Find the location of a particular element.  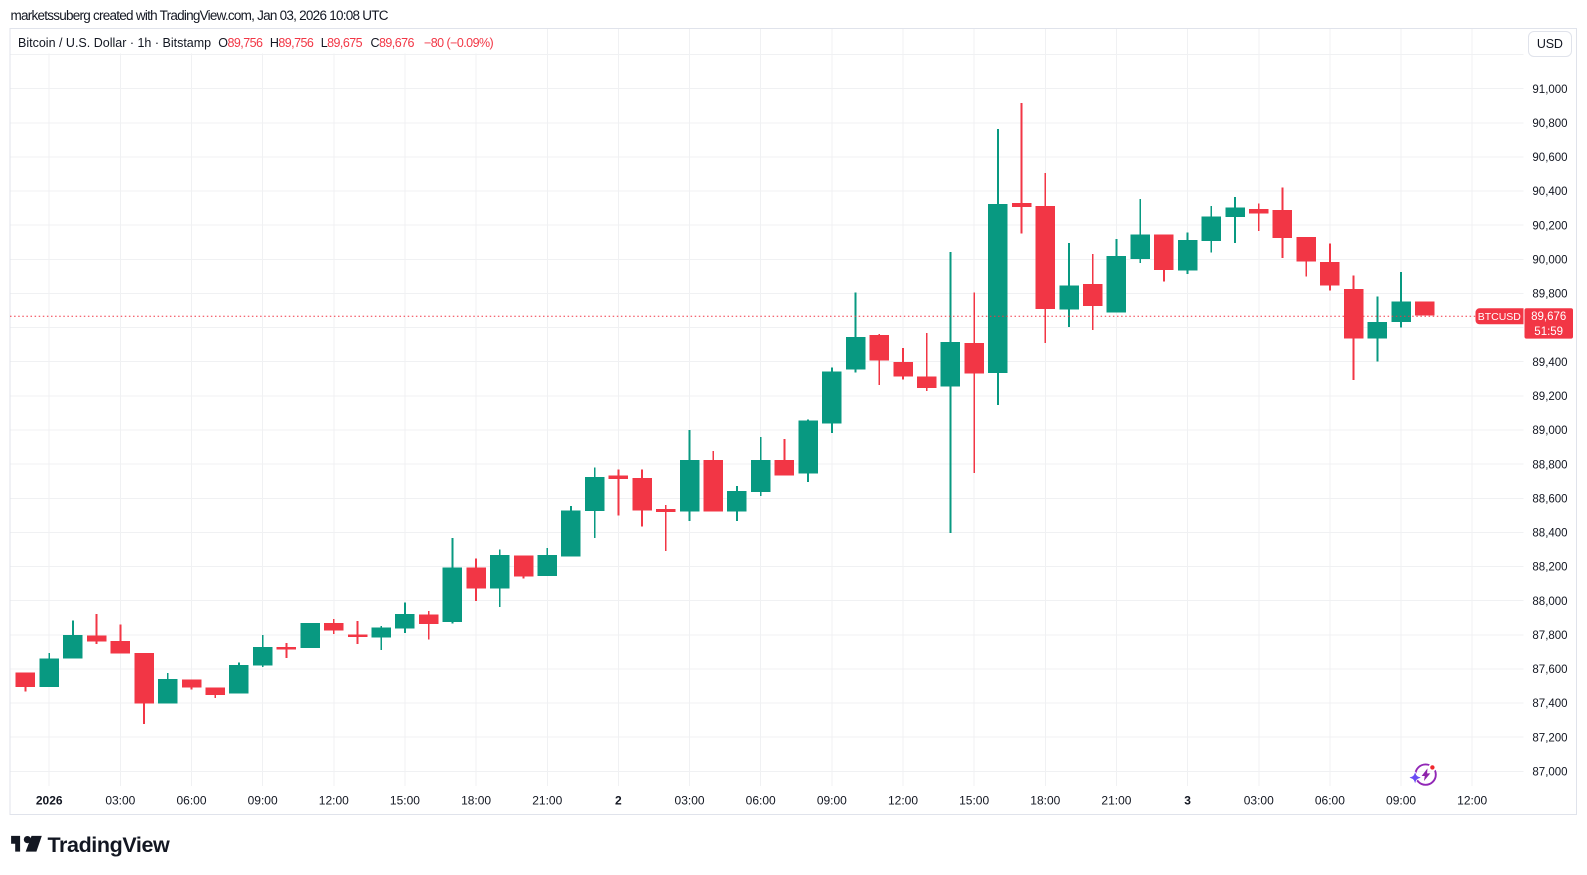

svg-text: TradingView is located at coordinates (109, 845).